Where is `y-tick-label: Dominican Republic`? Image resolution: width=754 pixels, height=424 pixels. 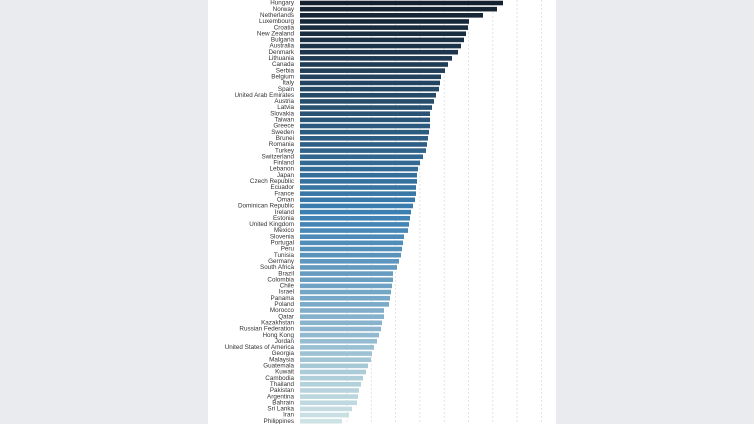 y-tick-label: Dominican Republic is located at coordinates (266, 206).